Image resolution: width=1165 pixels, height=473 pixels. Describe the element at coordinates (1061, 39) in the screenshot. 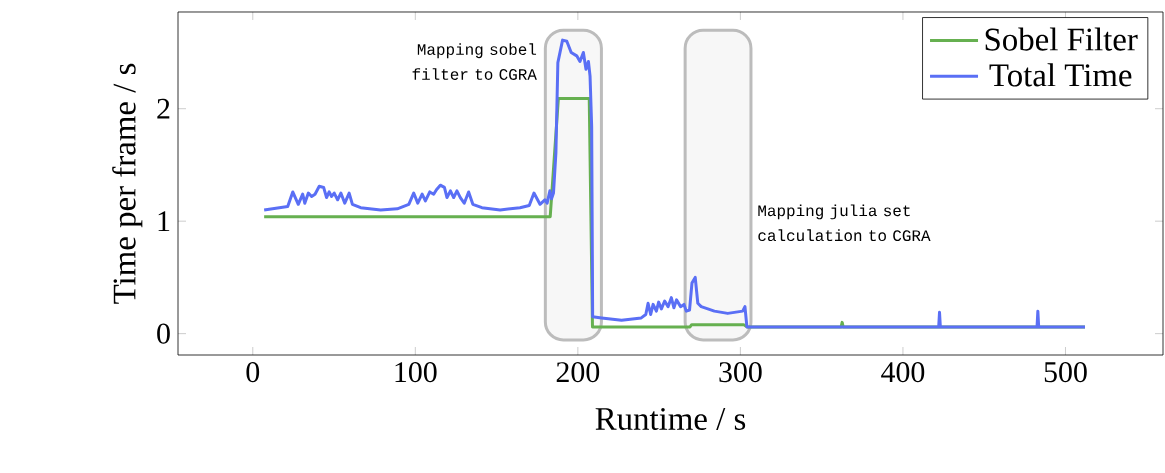

I see `legend-label: Sobel Filter` at that location.